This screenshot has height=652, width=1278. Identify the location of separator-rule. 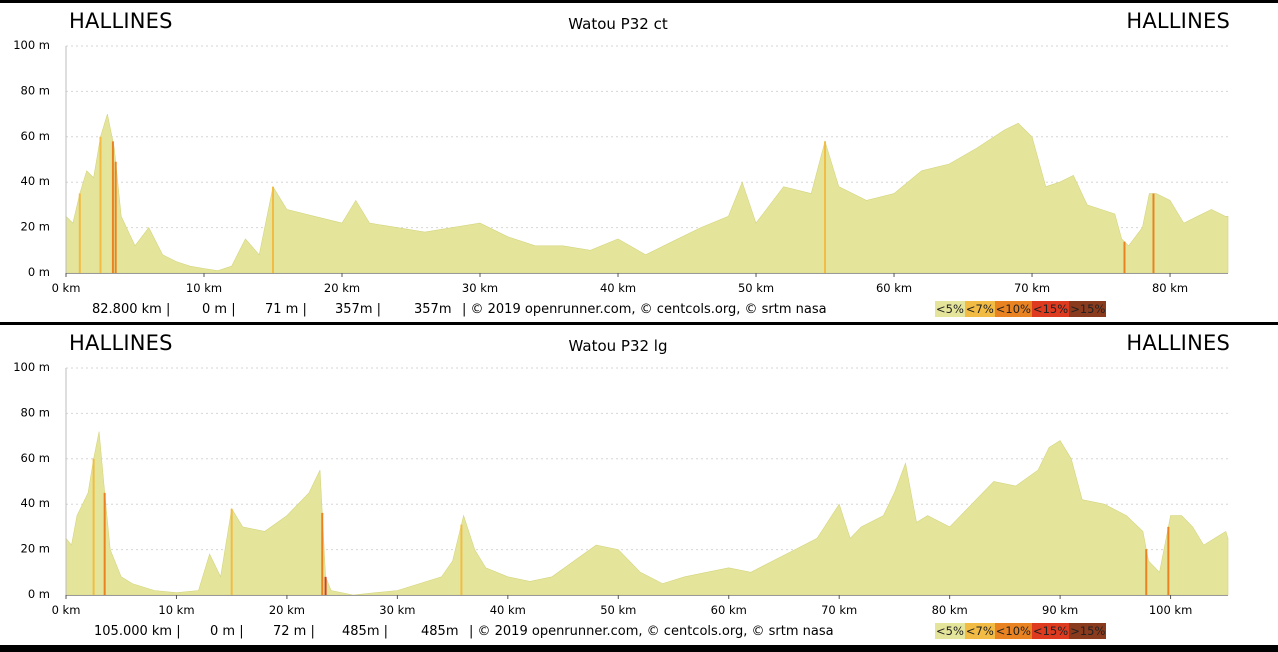
(639, 323).